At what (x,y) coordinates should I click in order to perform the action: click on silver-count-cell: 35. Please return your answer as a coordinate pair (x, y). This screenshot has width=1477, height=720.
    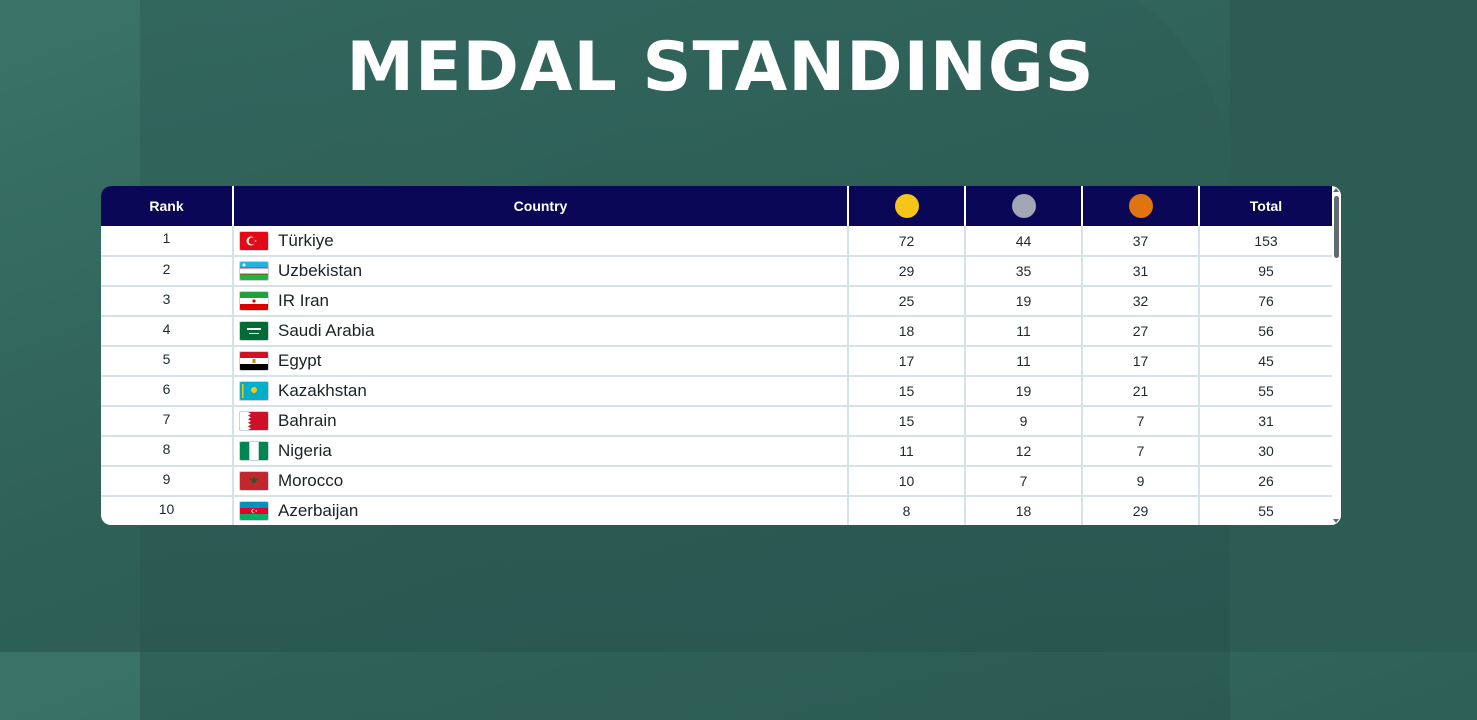
    Looking at the image, I should click on (1023, 271).